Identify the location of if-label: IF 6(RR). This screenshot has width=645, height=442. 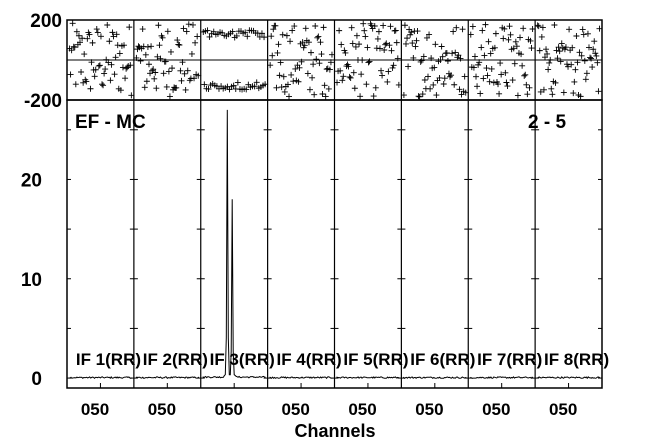
(442, 359).